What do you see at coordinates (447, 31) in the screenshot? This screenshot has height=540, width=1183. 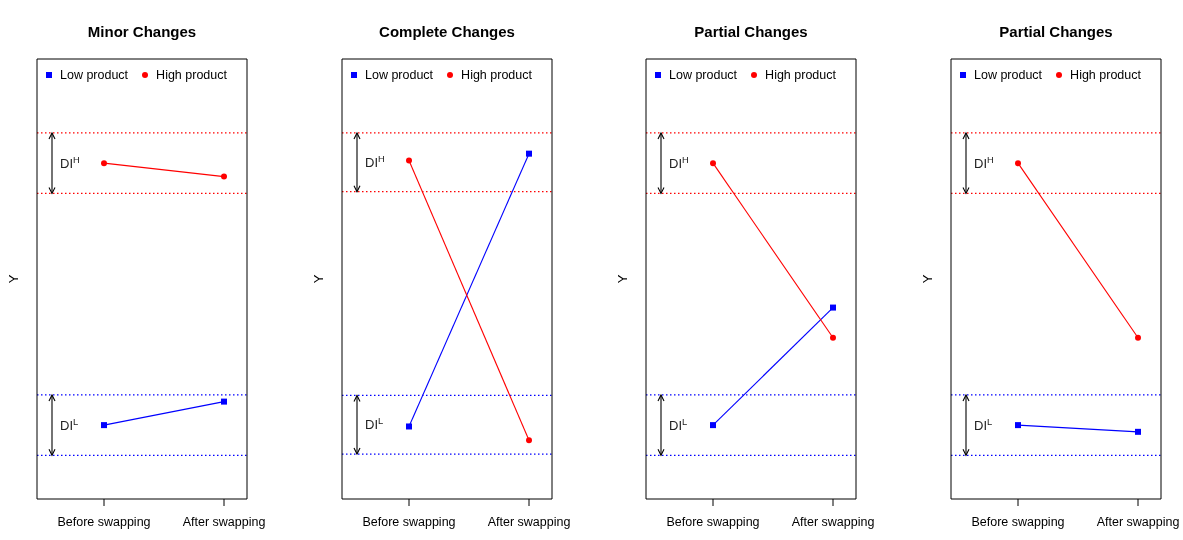 I see `chart-title: Complete Changes` at bounding box center [447, 31].